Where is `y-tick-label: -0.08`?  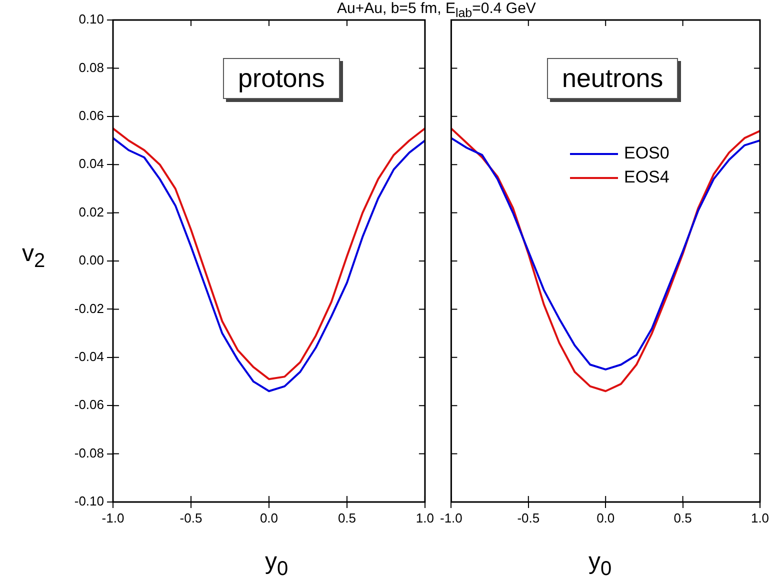 y-tick-label: -0.08 is located at coordinates (89, 452).